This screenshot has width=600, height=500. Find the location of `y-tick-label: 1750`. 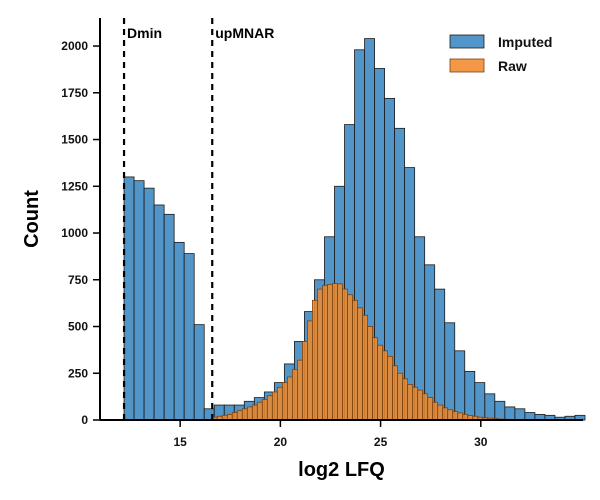

y-tick-label: 1750 is located at coordinates (74, 93).